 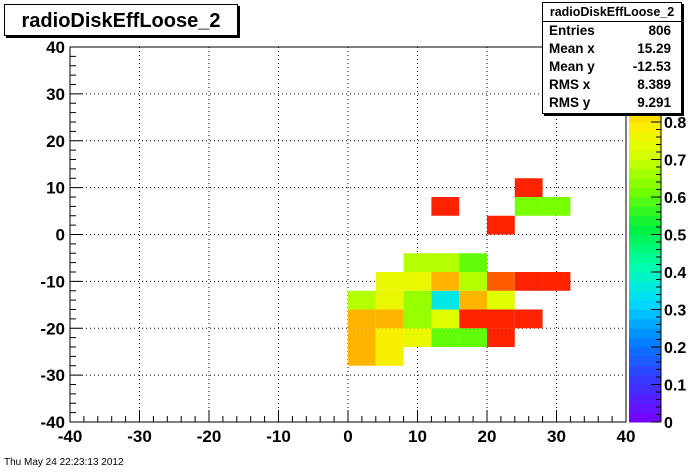 What do you see at coordinates (52, 422) in the screenshot?
I see `y-tick-label: -40` at bounding box center [52, 422].